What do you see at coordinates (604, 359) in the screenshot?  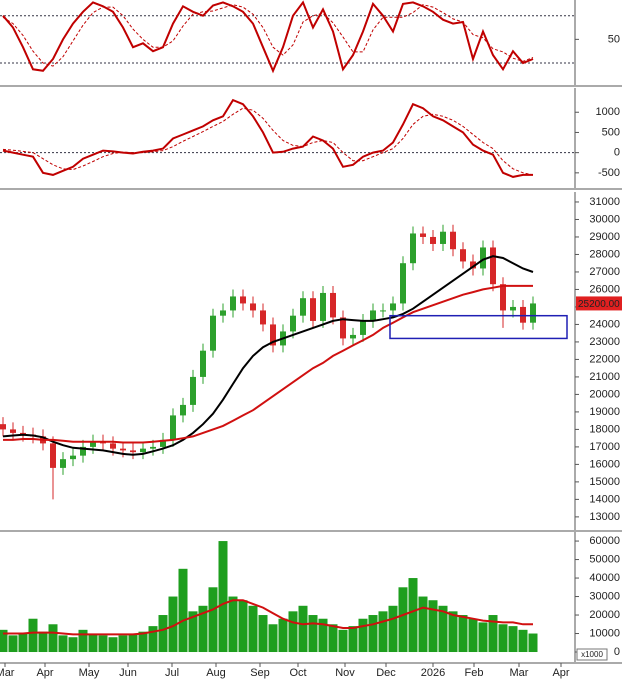 I see `y-tick-label: 22000` at bounding box center [604, 359].